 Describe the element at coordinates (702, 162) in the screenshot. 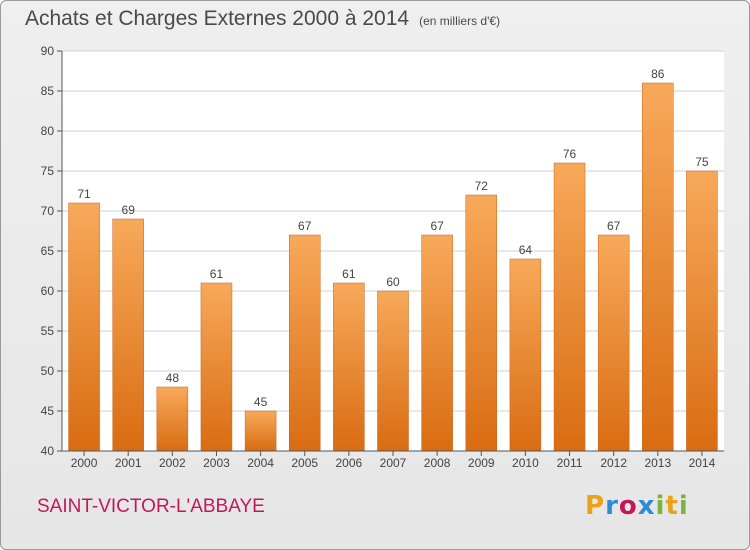

I see `bar-value-label: 75` at that location.